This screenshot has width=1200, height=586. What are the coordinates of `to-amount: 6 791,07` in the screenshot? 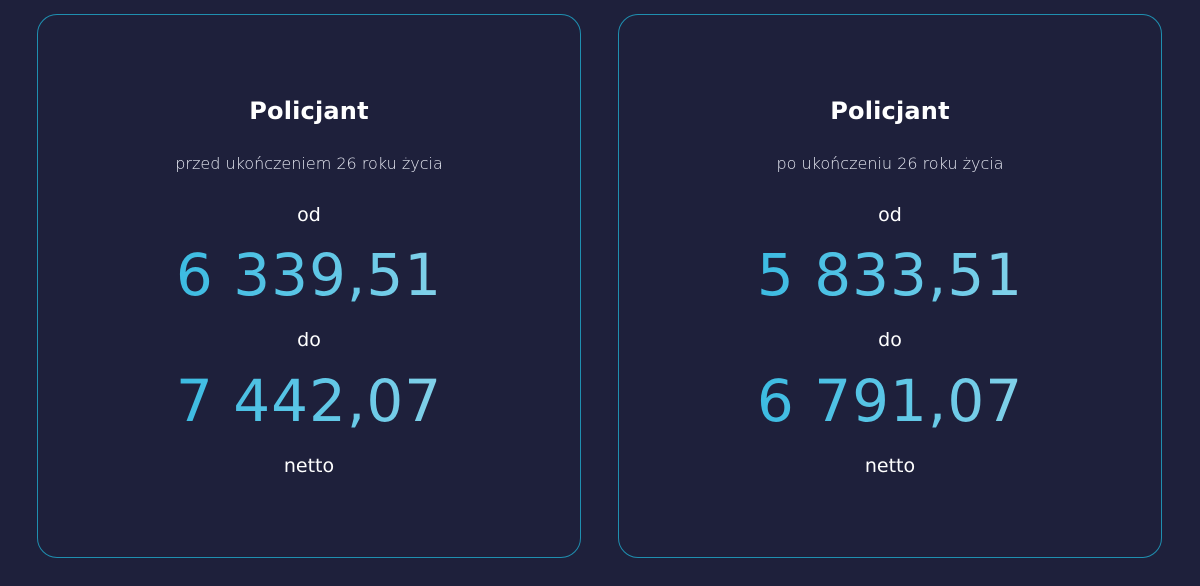 It's located at (890, 401).